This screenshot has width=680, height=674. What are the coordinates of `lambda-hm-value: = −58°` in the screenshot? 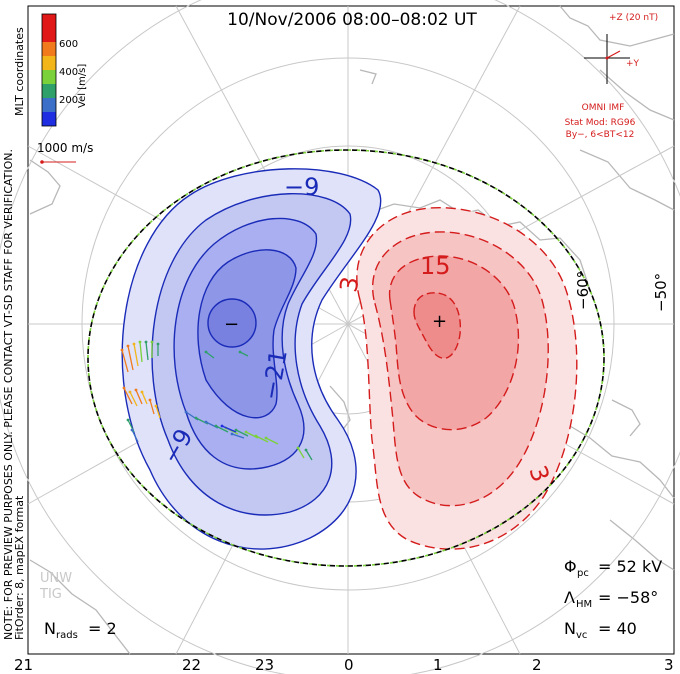 It's located at (628, 597).